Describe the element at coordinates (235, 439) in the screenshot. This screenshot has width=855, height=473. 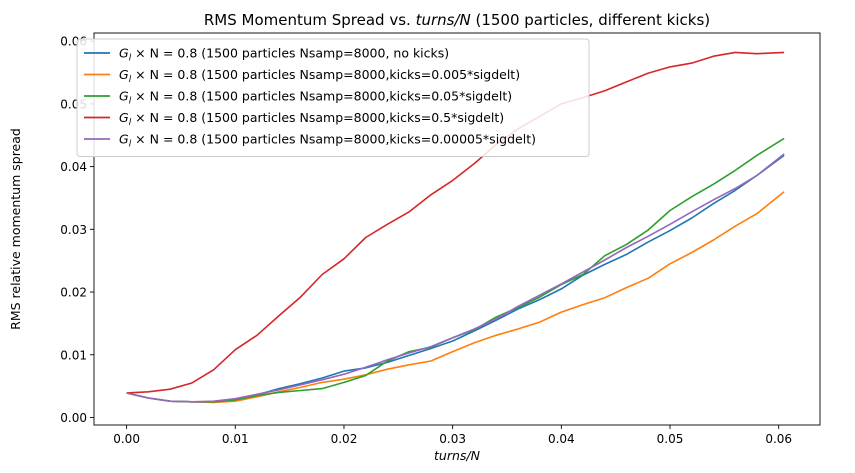
I see `x-tick-label: 0.01` at that location.